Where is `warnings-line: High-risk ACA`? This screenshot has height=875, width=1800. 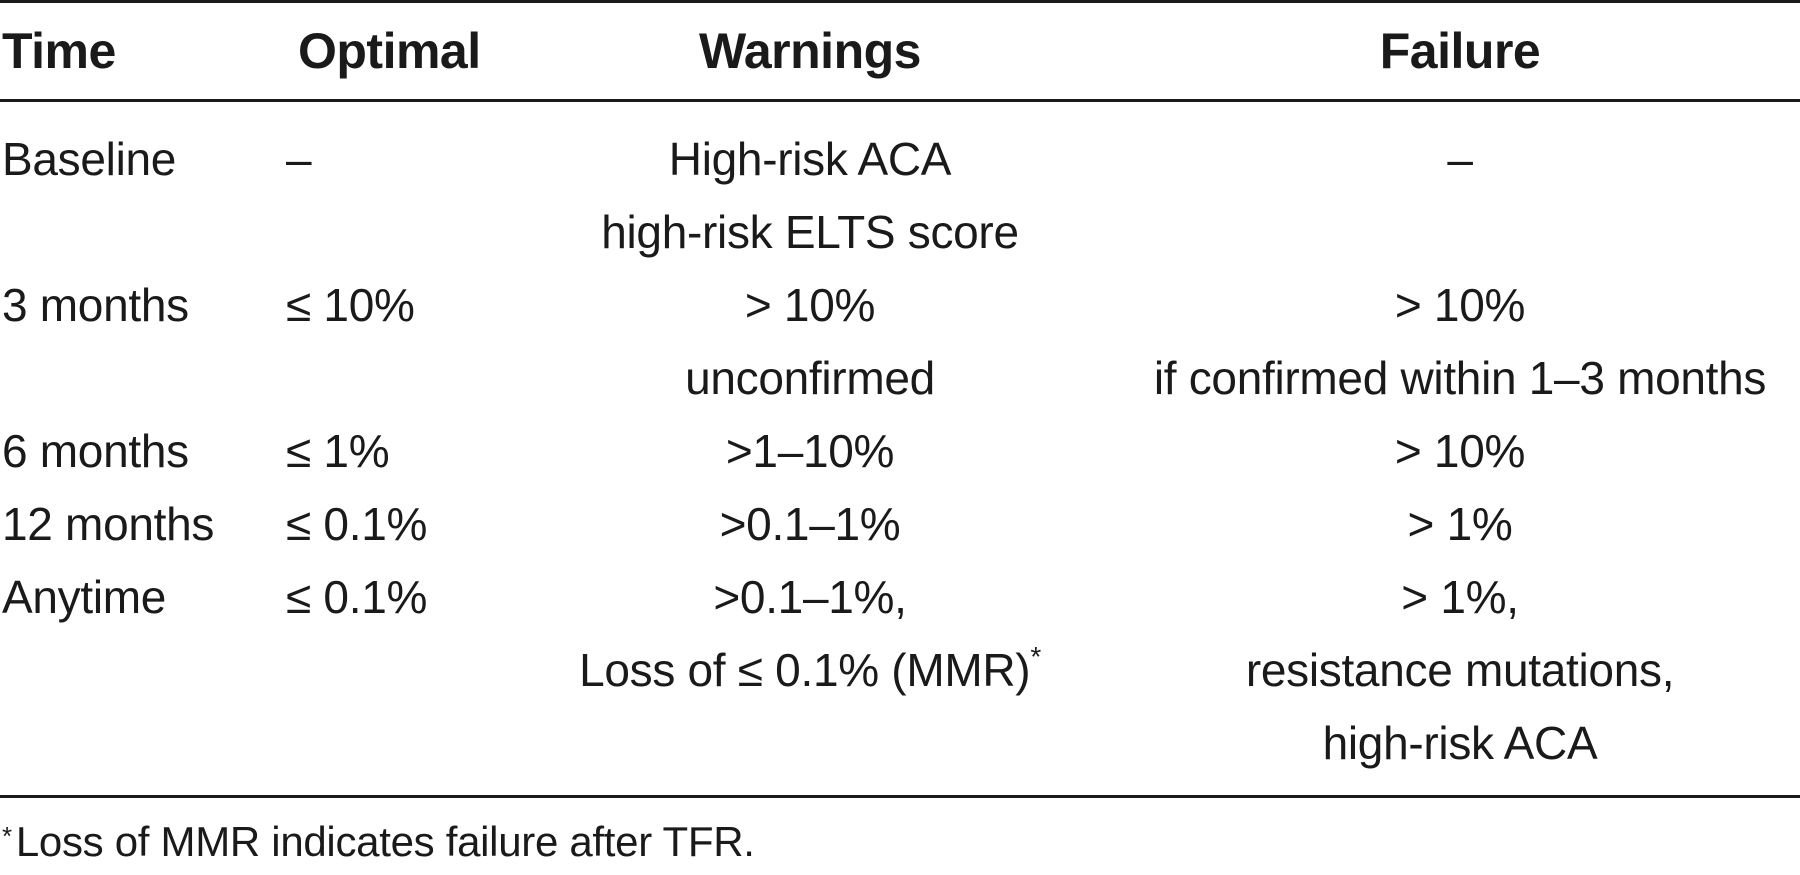
warnings-line: High-risk ACA is located at coordinates (810, 159).